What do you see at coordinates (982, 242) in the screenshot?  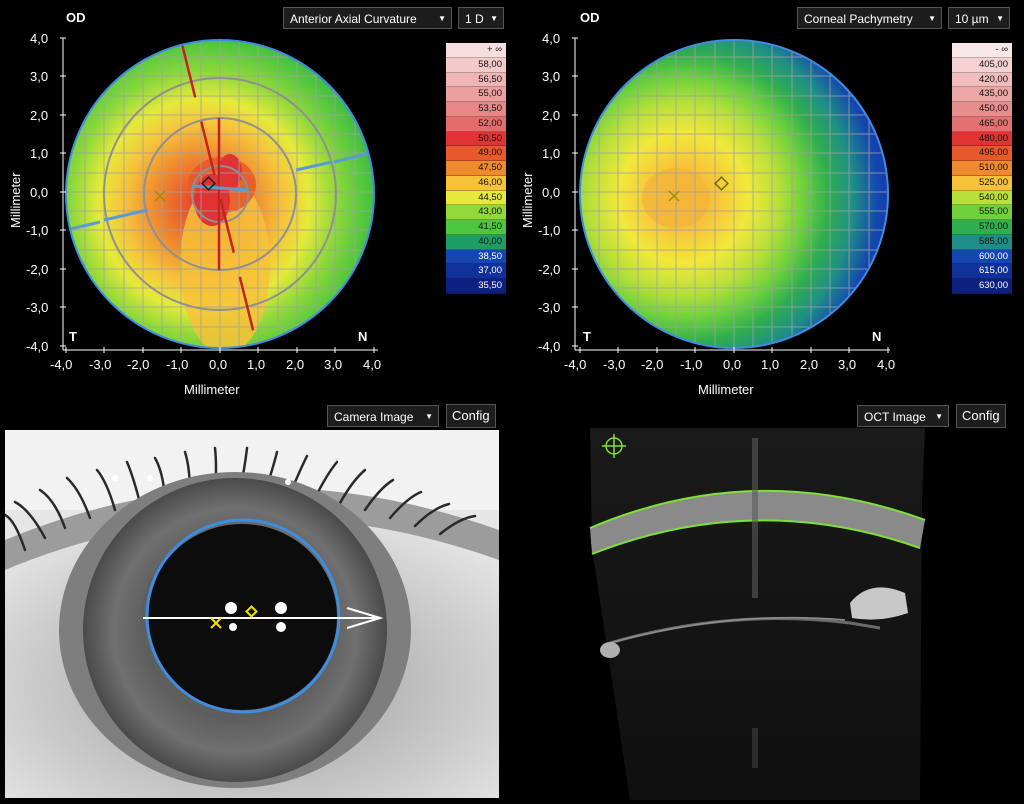 I see `scale-step: 585,00` at bounding box center [982, 242].